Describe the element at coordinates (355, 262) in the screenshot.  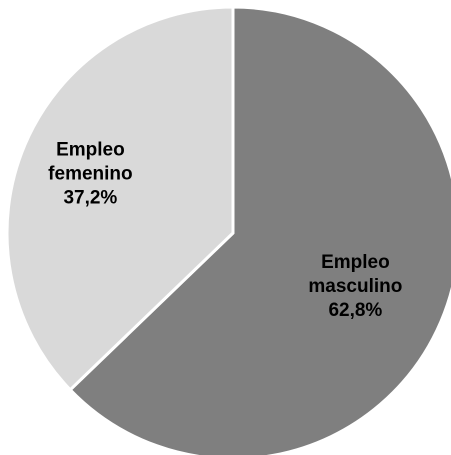
I see `slice-name-line-0-0: Empleo` at that location.